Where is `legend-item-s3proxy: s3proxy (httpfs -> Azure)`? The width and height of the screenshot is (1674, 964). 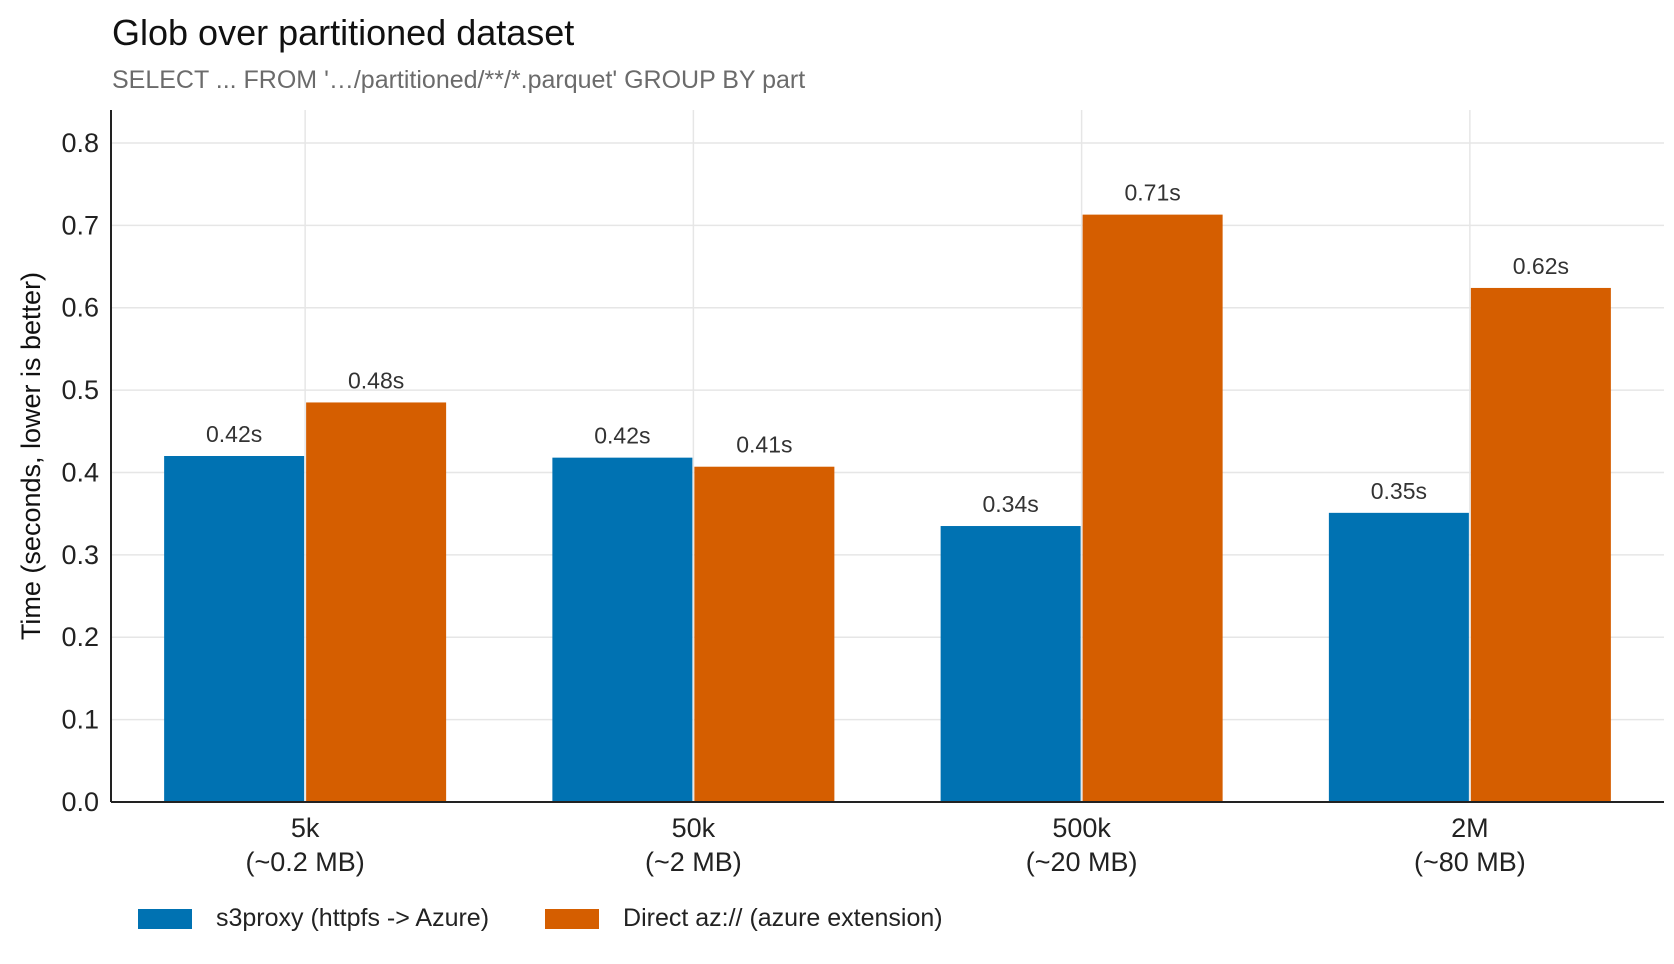 legend-item-s3proxy: s3proxy (httpfs -> Azure) is located at coordinates (313, 918).